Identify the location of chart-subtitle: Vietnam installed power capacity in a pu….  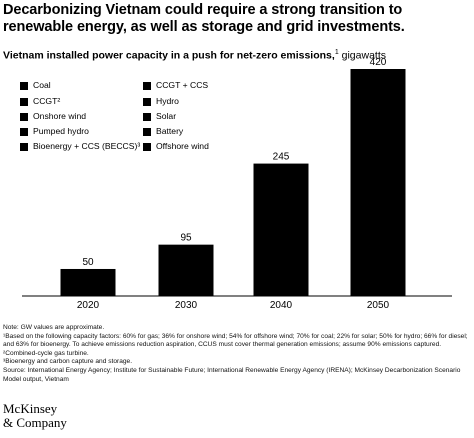
(237, 54).